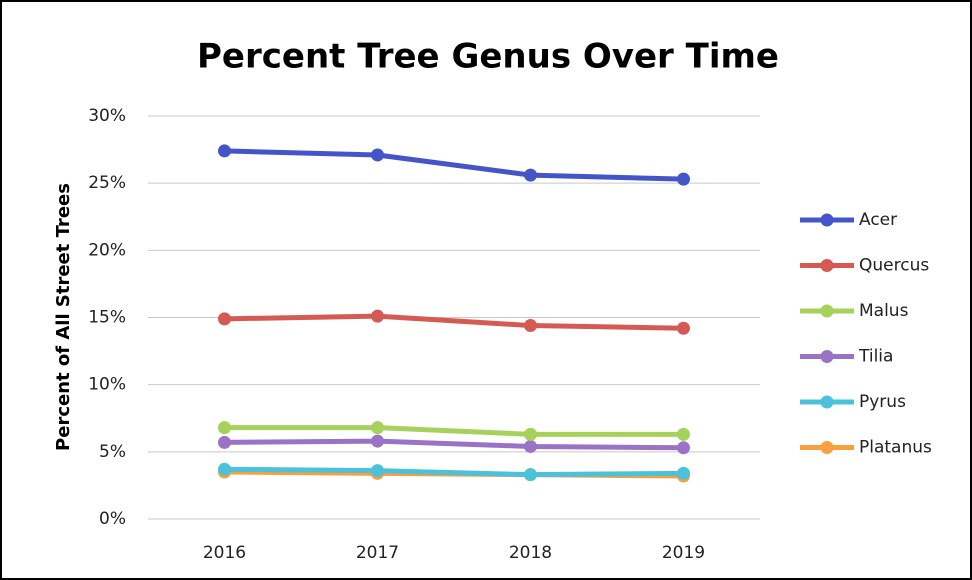 Image resolution: width=972 pixels, height=580 pixels. What do you see at coordinates (488, 57) in the screenshot?
I see `chart-title: Percent Tree Genus Over Time` at bounding box center [488, 57].